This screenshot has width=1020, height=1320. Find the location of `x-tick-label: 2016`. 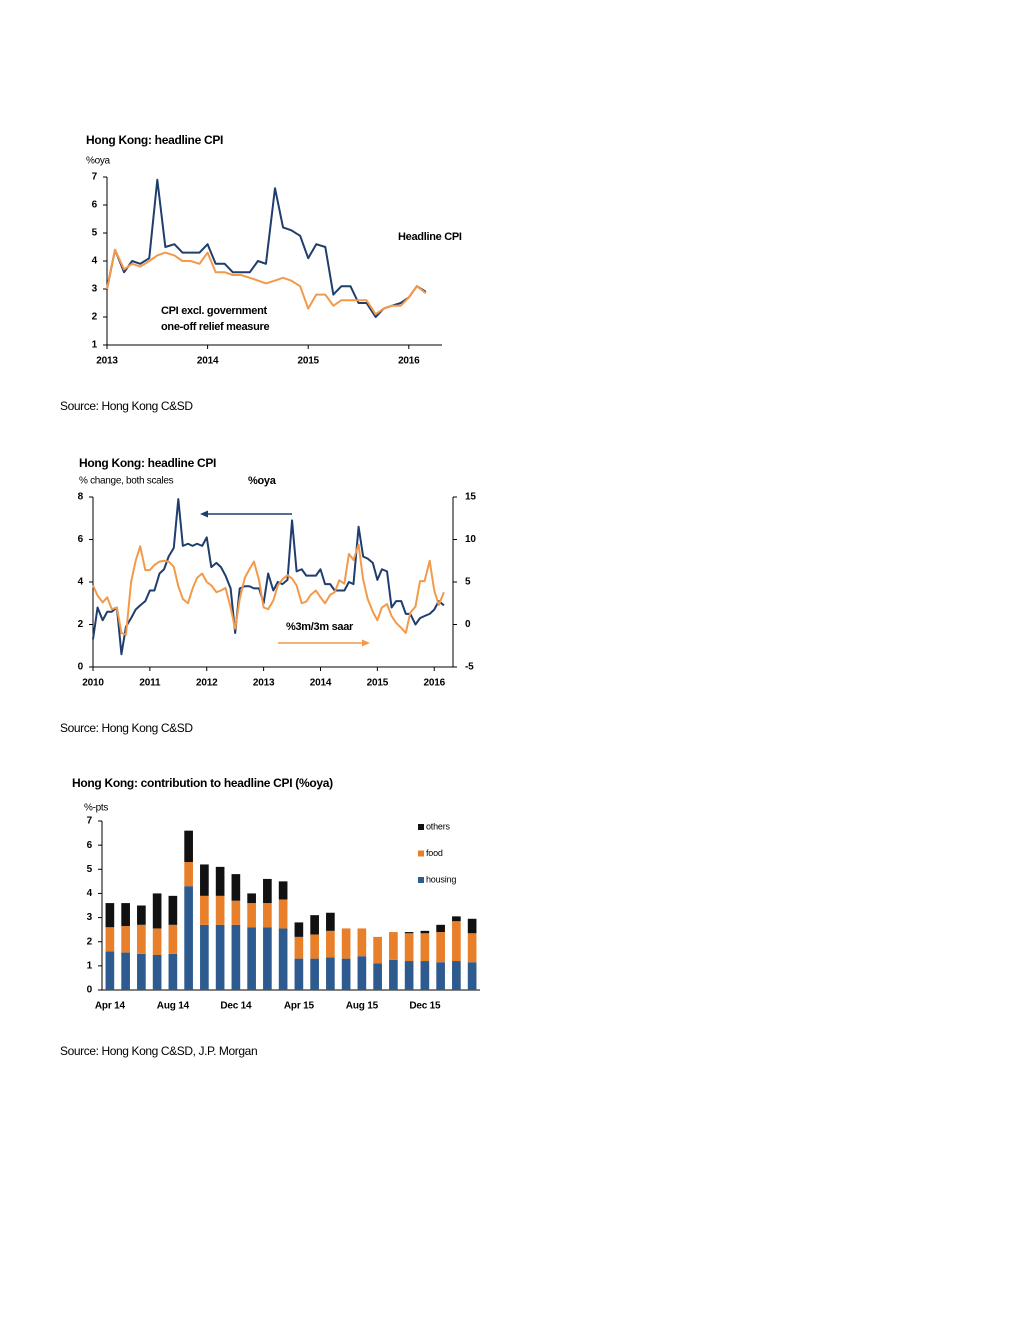

x-tick-label: 2016 is located at coordinates (435, 683).